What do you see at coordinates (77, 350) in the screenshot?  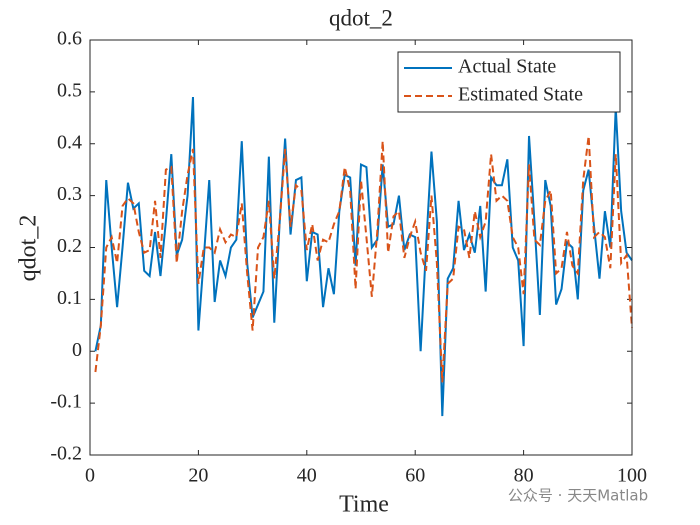 I see `y-tick-label: 0` at bounding box center [77, 350].